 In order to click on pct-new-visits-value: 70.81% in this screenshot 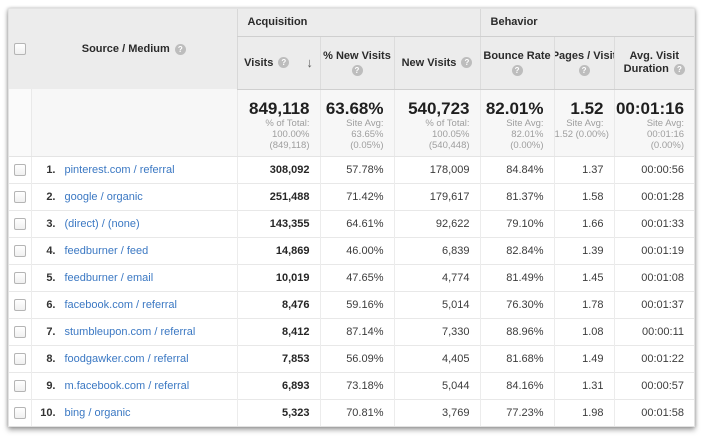, I will do `click(356, 412)`.